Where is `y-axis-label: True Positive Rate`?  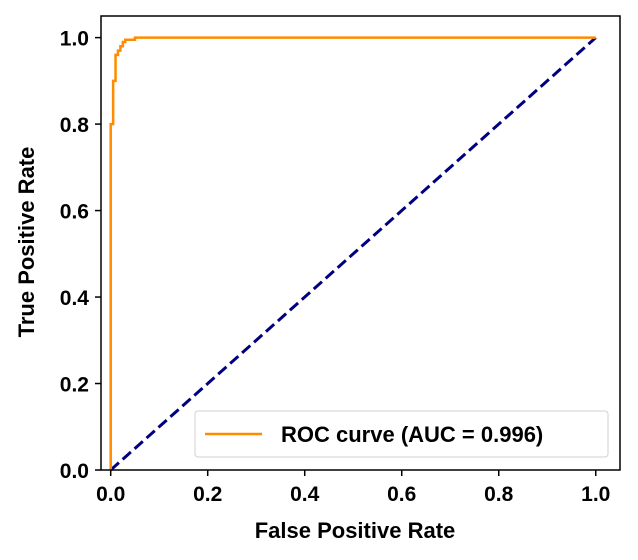 y-axis-label: True Positive Rate is located at coordinates (26, 242).